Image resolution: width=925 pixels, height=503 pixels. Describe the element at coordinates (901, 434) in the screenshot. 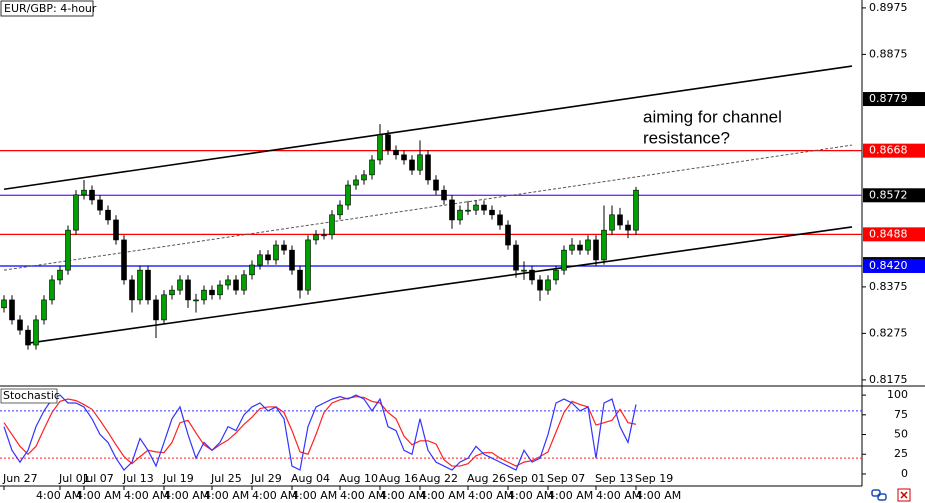

I see `y-tick-label: 50` at that location.